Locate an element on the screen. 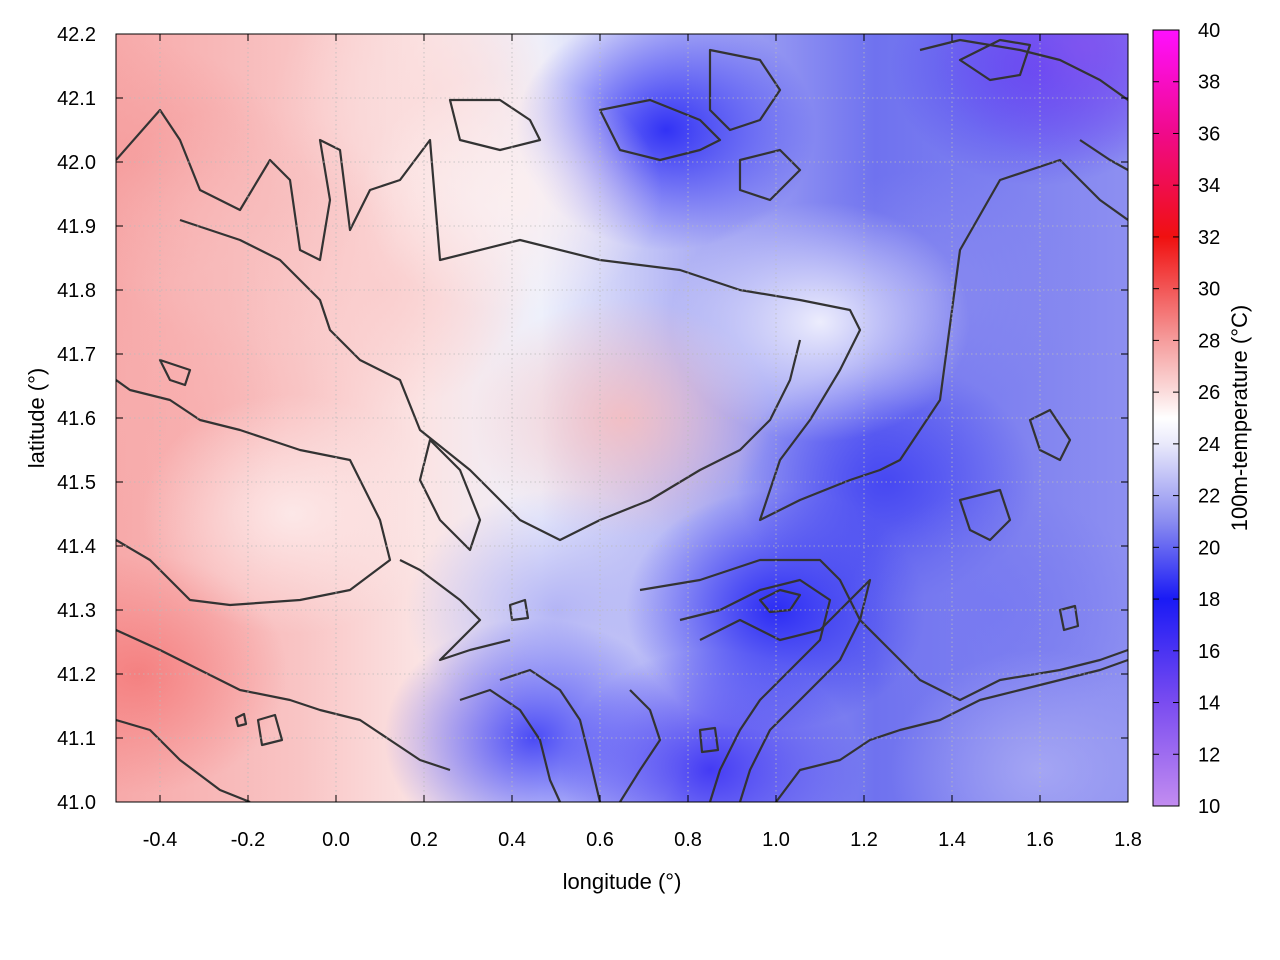 The width and height of the screenshot is (1280, 960). colorbar-tick-label: 10 is located at coordinates (1209, 807).